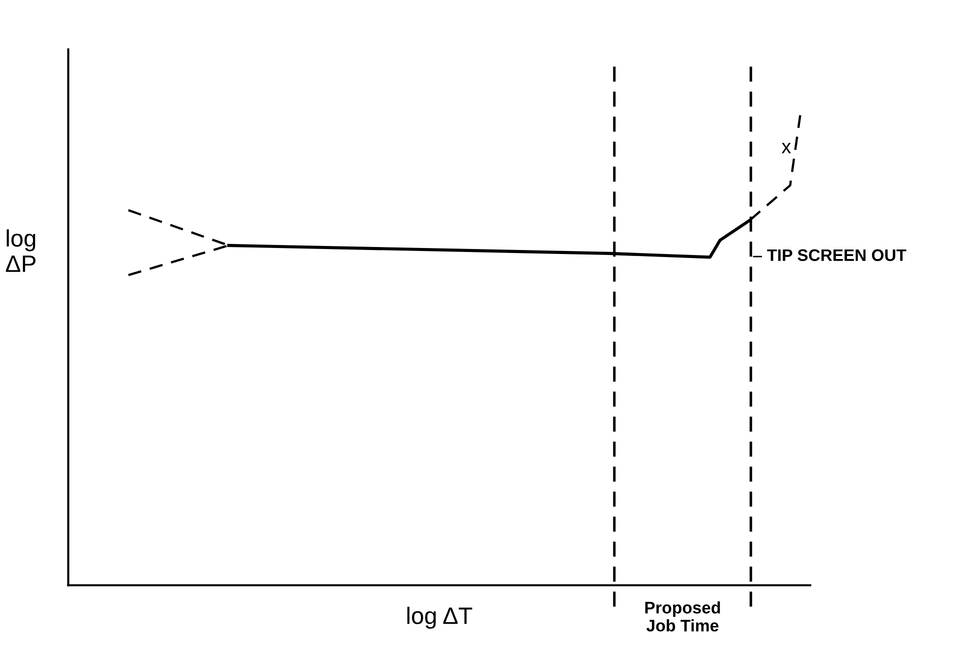 This screenshot has width=975, height=651. Describe the element at coordinates (836, 255) in the screenshot. I see `annotation: TIP SCREEN OUT` at that location.